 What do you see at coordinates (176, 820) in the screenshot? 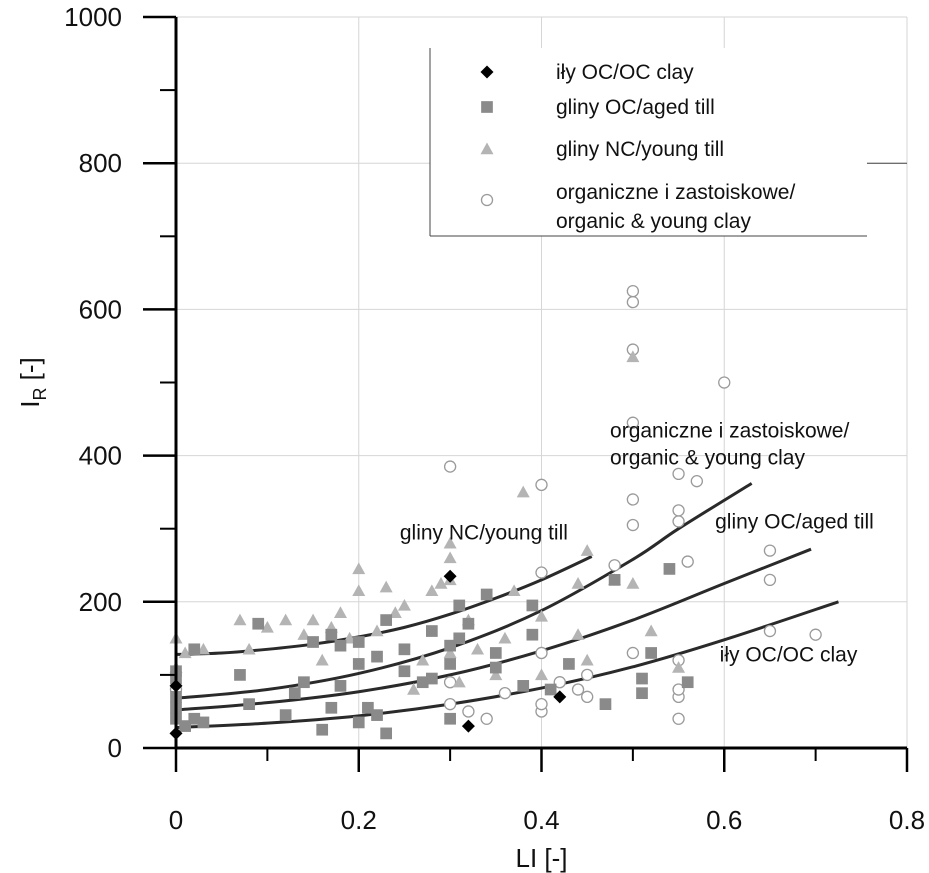
I see `x-tick-label: 0` at bounding box center [176, 820].